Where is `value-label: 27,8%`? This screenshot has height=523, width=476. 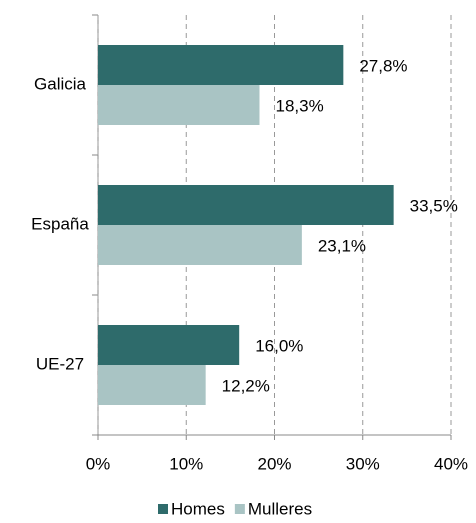
value-label: 27,8% is located at coordinates (383, 65).